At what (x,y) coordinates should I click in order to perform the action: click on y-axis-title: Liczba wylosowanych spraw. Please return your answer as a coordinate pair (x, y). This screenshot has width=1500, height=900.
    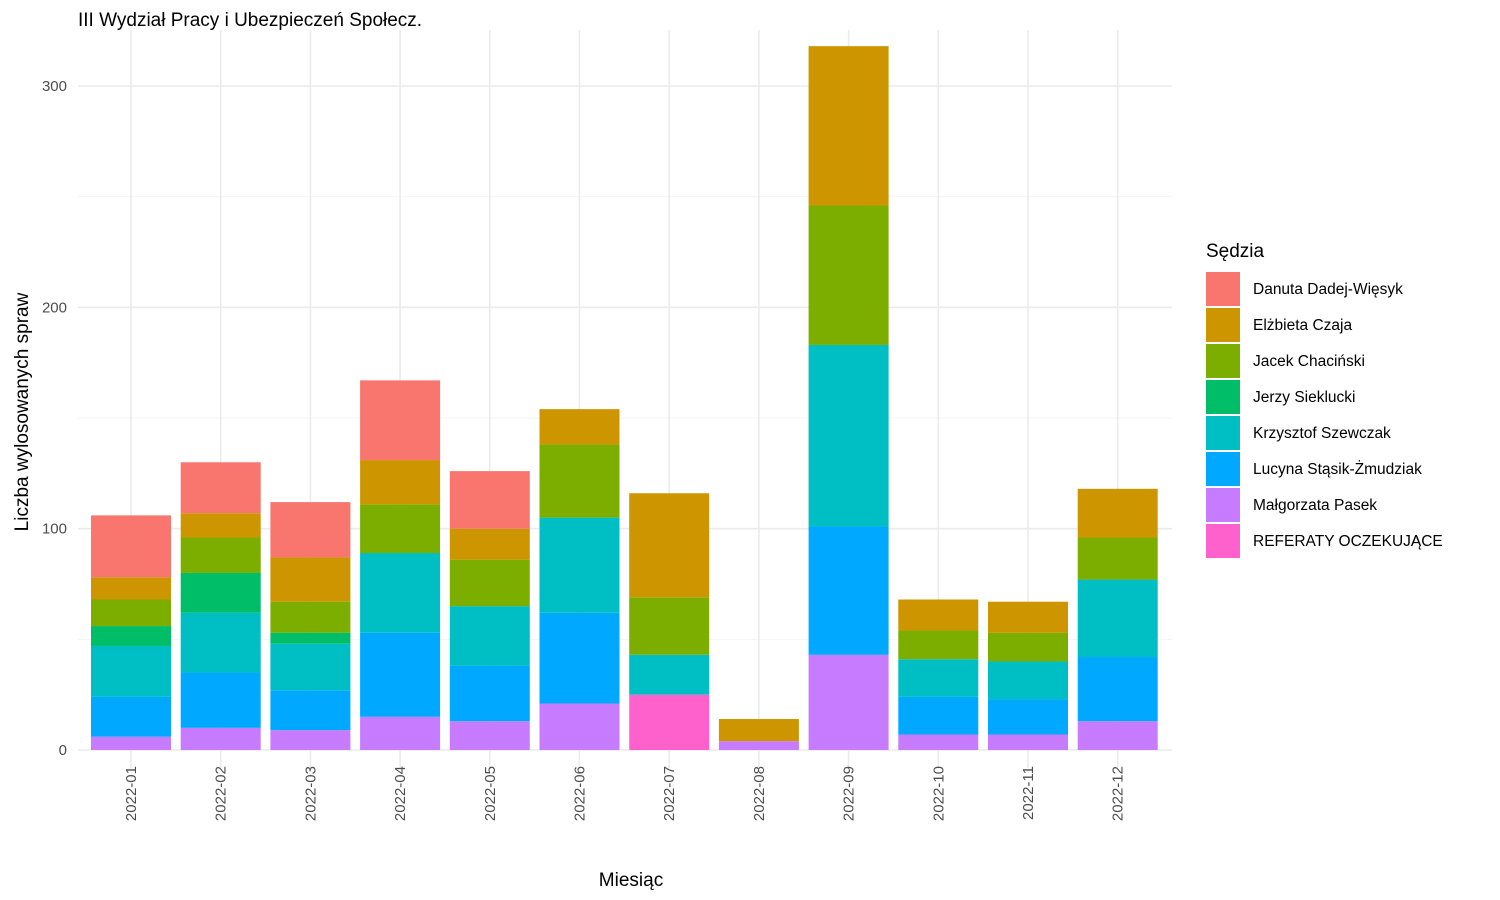
    Looking at the image, I should click on (22, 411).